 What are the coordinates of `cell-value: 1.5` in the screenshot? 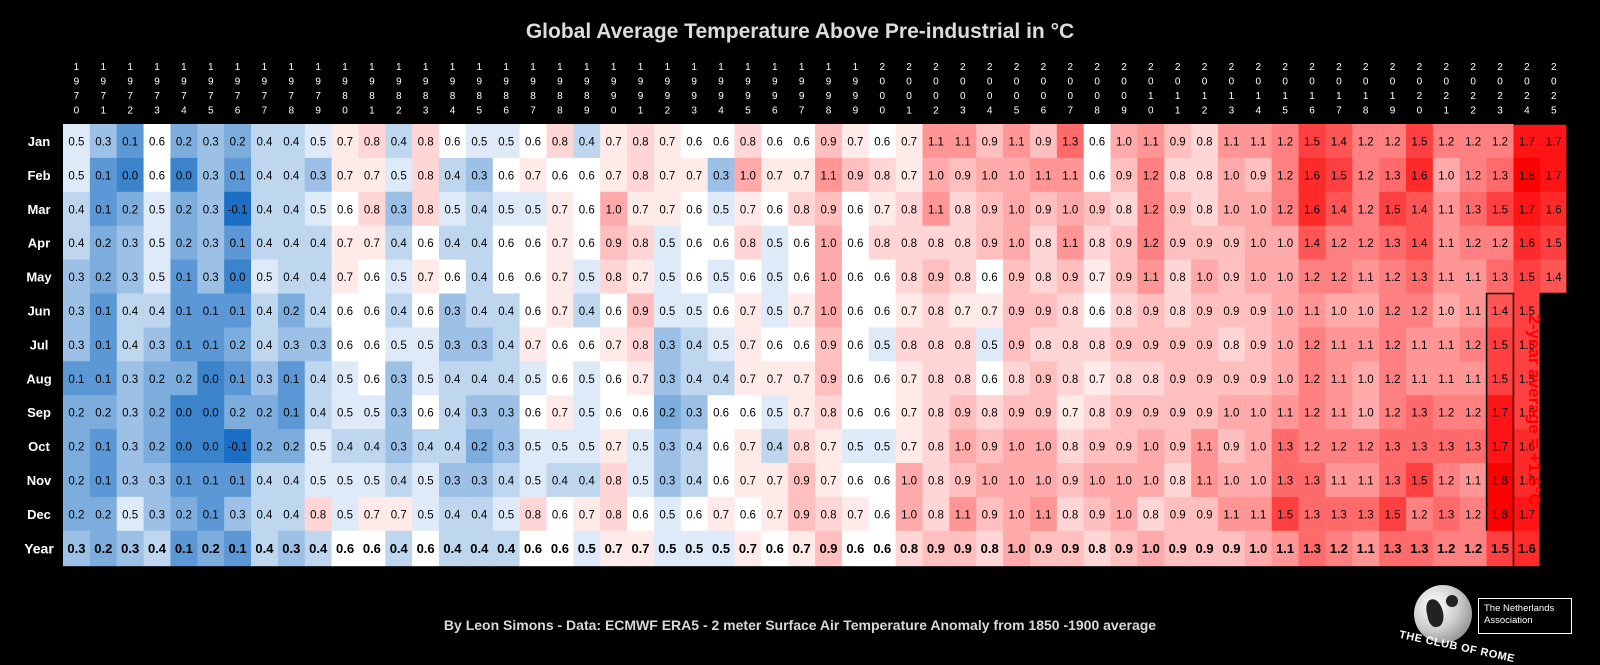 It's located at (1527, 414).